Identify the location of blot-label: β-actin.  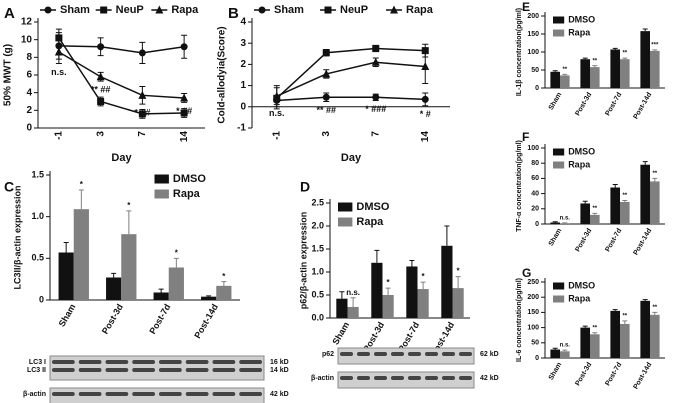
(34, 394).